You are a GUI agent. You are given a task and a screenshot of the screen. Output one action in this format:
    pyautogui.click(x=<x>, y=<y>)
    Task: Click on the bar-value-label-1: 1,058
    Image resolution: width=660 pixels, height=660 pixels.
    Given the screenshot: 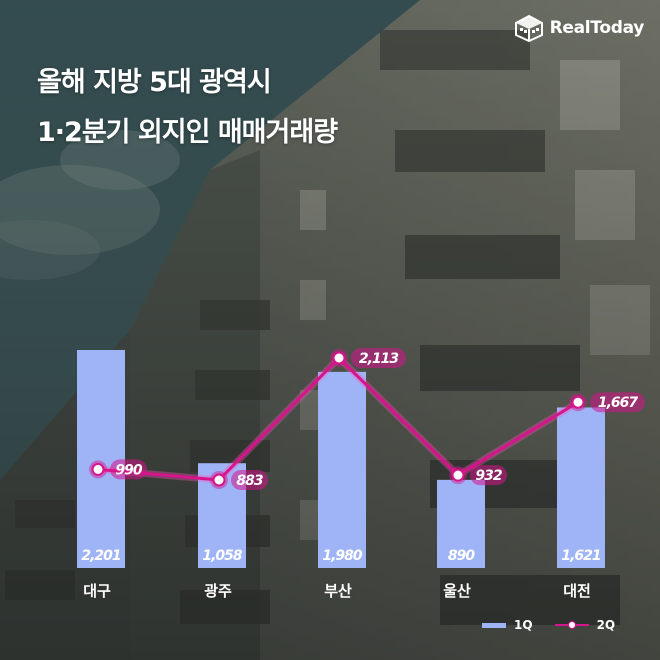 What is the action you would take?
    pyautogui.click(x=222, y=556)
    